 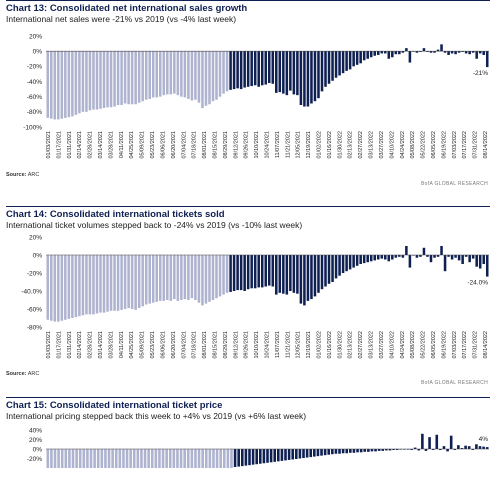 What do you see at coordinates (38, 255) in the screenshot?
I see `chart-14-ytick-label: 0%` at bounding box center [38, 255].